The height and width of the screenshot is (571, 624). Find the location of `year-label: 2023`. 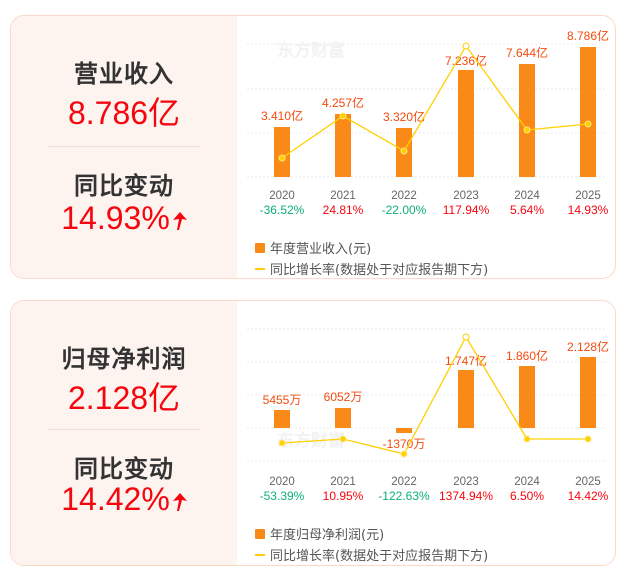

year-label: 2023 is located at coordinates (466, 482).